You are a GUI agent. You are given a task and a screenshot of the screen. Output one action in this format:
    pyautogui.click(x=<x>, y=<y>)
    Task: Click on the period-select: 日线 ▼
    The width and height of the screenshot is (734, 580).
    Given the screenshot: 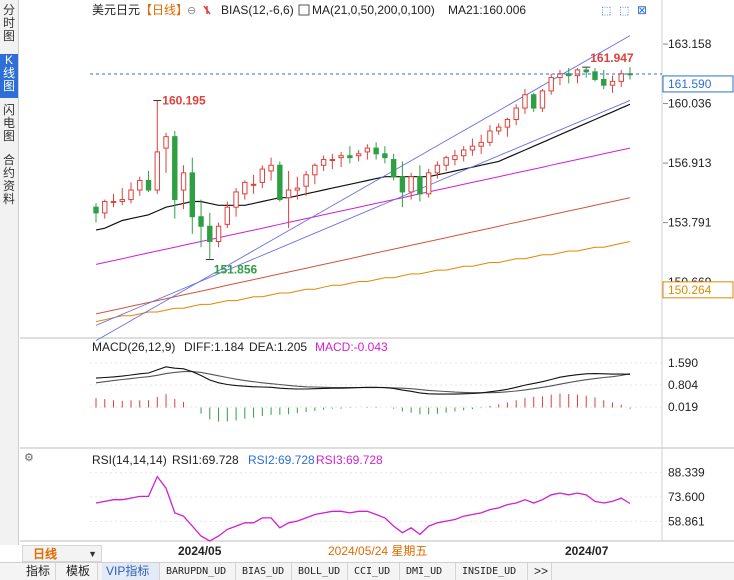 What is the action you would take?
    pyautogui.click(x=62, y=553)
    